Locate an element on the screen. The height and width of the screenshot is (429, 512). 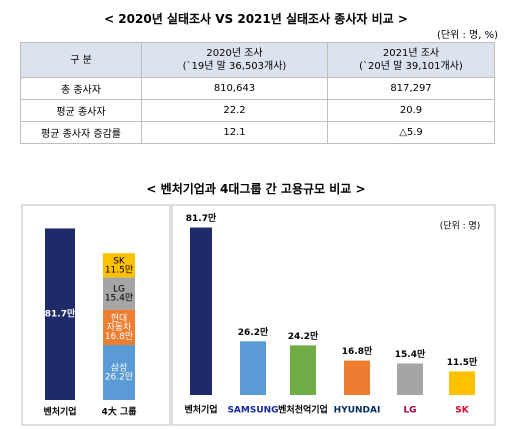
segment-name: SK is located at coordinates (119, 261).